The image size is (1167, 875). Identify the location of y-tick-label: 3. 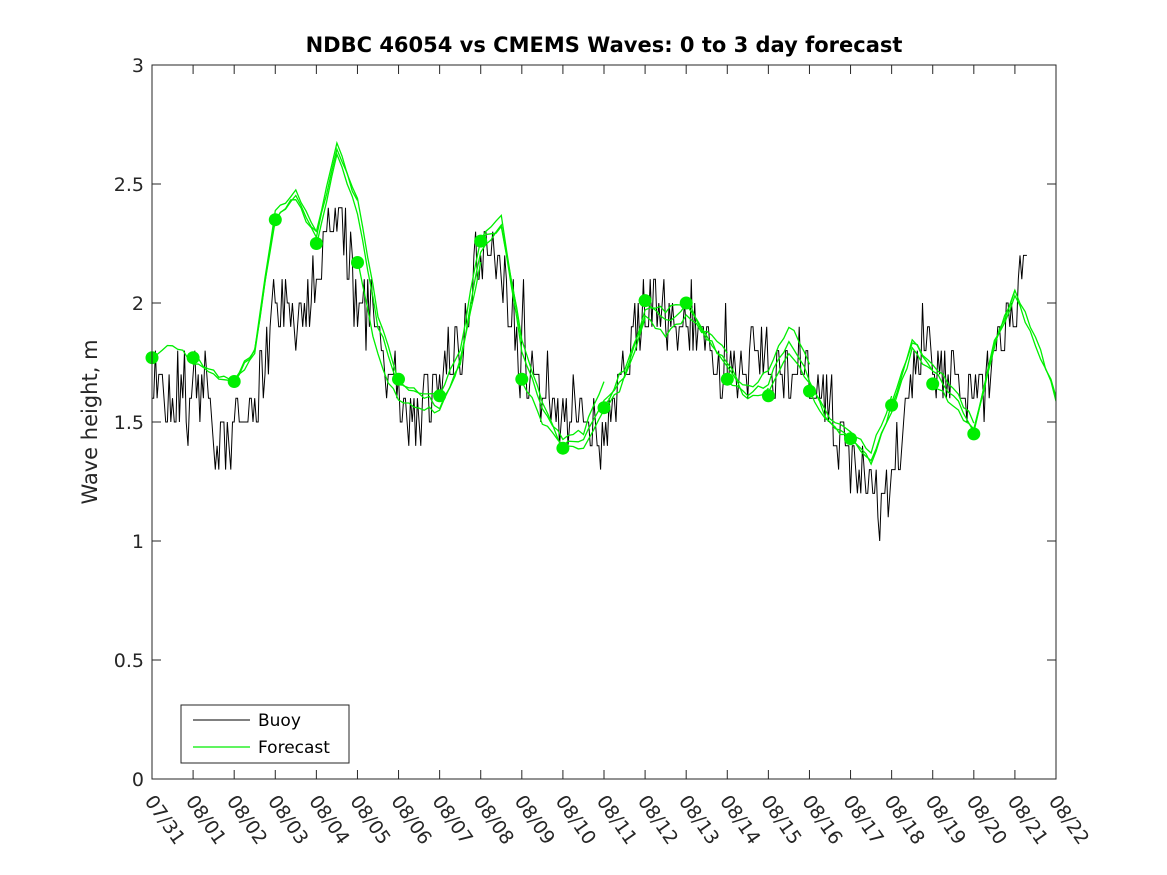
(138, 66).